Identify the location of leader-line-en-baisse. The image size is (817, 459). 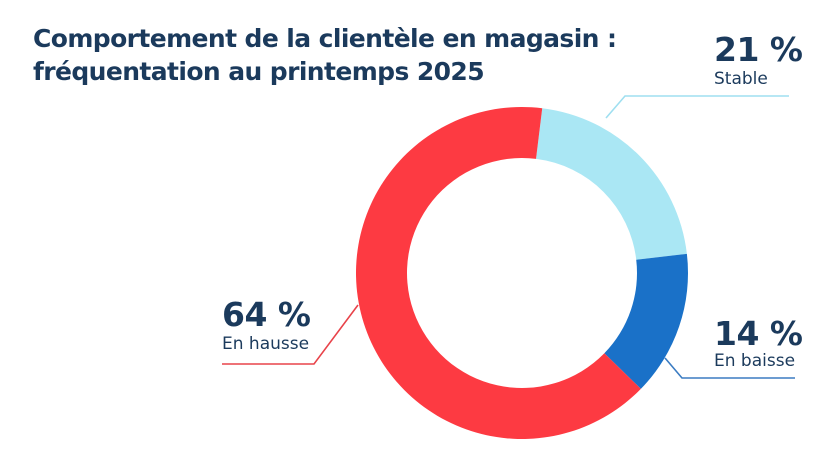
(729, 368).